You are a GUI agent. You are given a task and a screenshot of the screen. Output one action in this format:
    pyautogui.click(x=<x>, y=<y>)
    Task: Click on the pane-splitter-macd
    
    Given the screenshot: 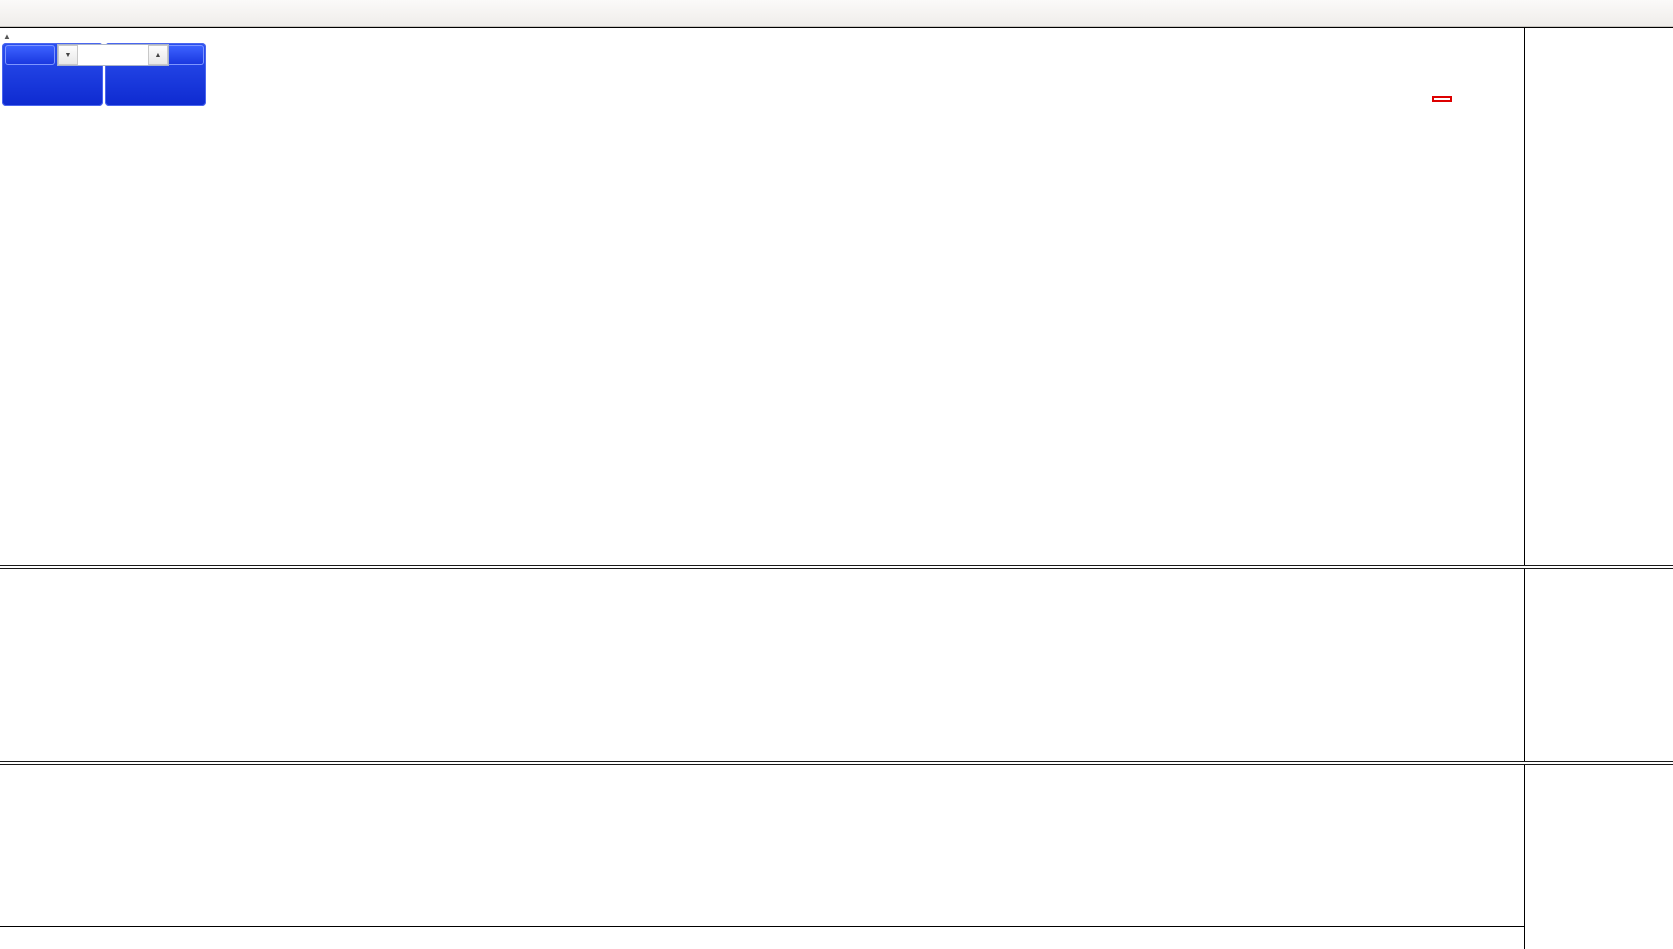 What is the action you would take?
    pyautogui.click(x=836, y=567)
    